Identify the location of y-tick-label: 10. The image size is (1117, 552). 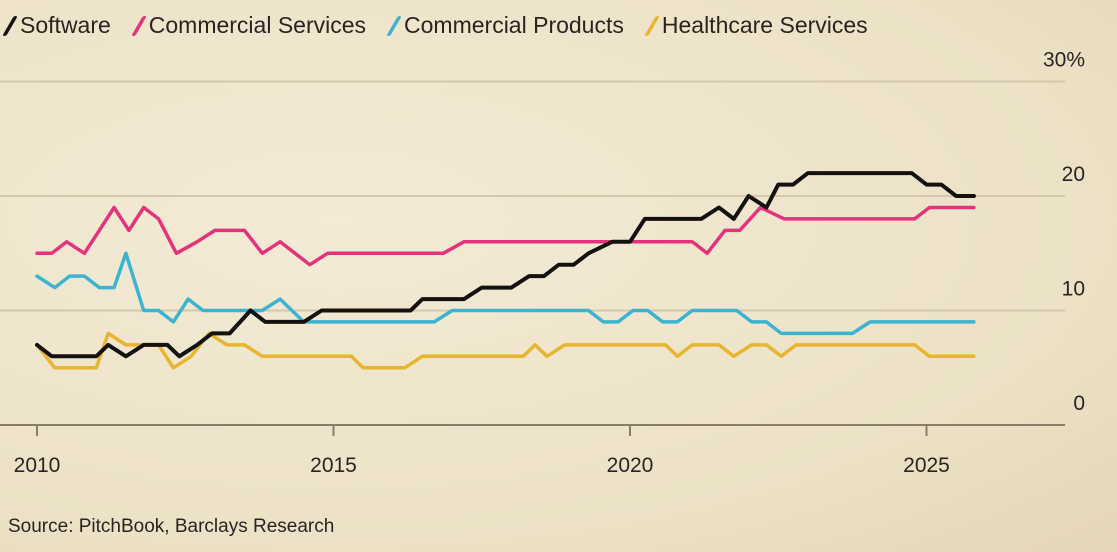
(1073, 289).